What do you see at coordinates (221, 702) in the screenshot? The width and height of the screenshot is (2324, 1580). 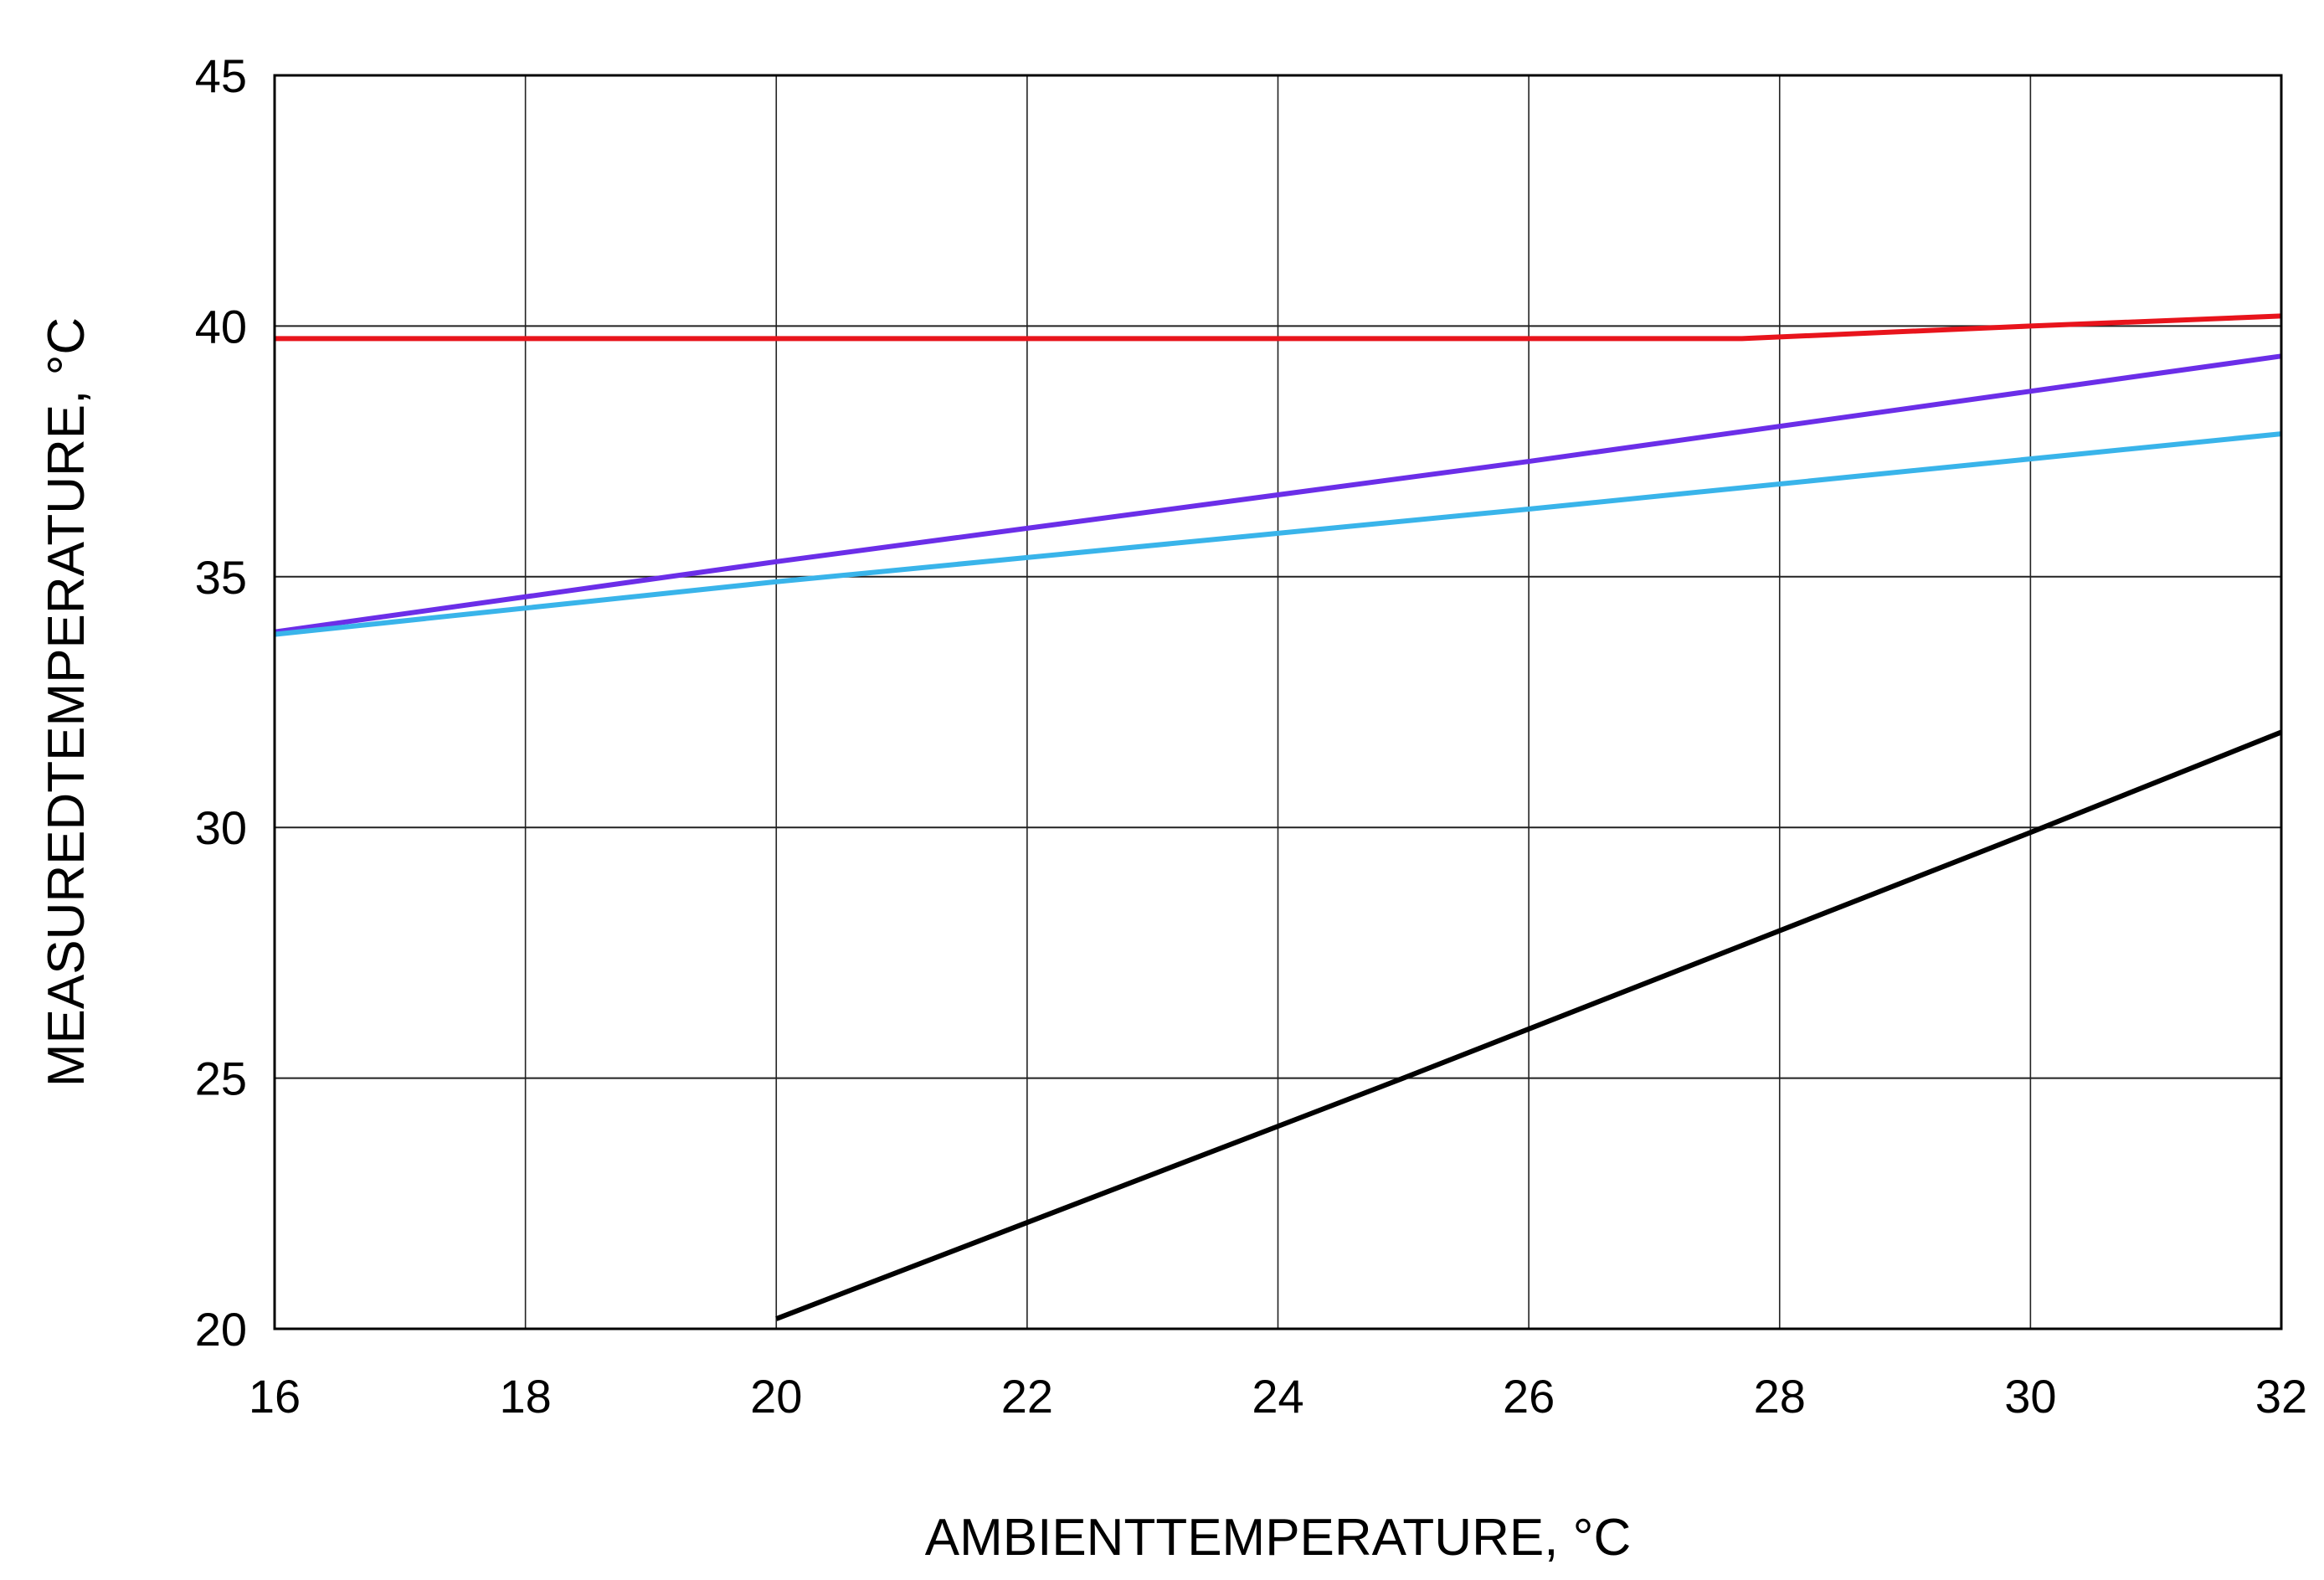 I see `y-tick-labels: 20 25 30 35 40 45` at bounding box center [221, 702].